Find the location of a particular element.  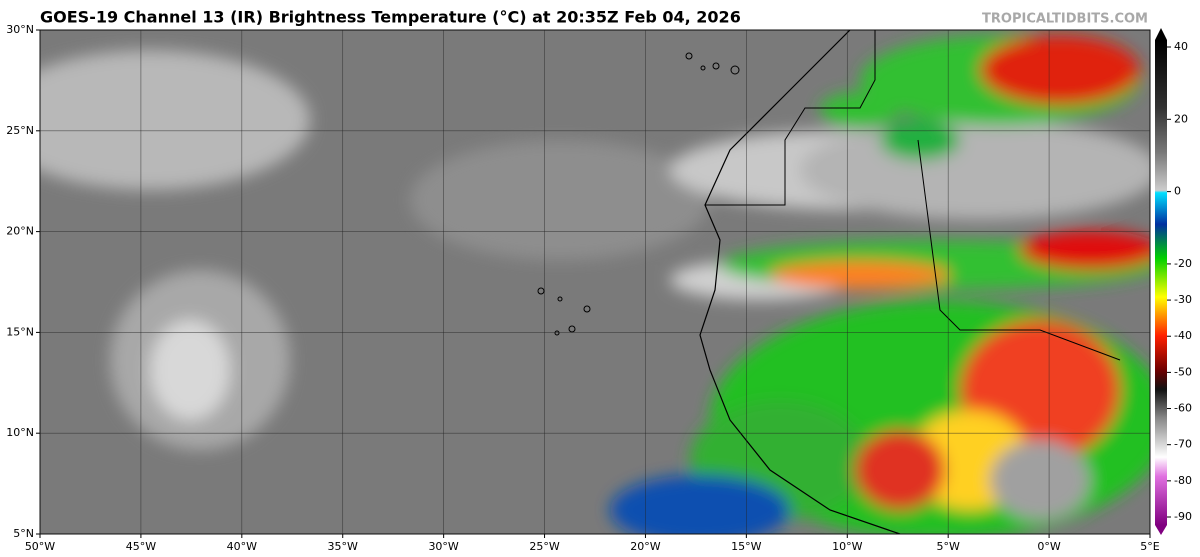

x-tick-label: 10°W is located at coordinates (847, 546).